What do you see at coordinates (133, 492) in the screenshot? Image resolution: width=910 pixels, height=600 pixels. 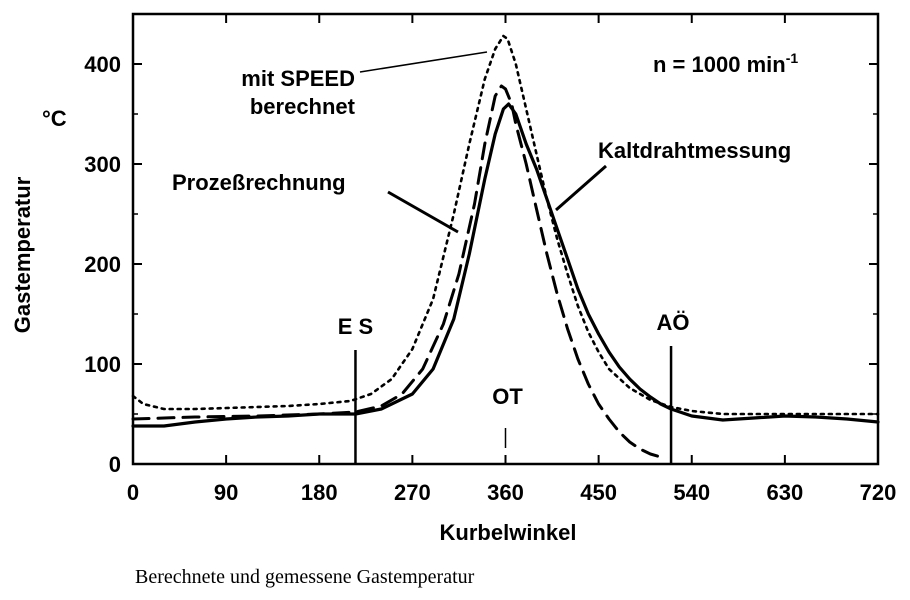 I see `x-tick-label: 0` at bounding box center [133, 492].